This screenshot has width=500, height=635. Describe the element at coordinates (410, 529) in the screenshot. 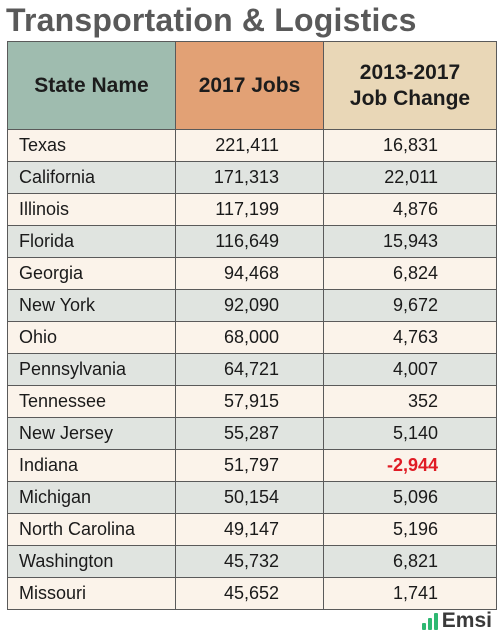

I see `cell-job-change: 5,196` at that location.